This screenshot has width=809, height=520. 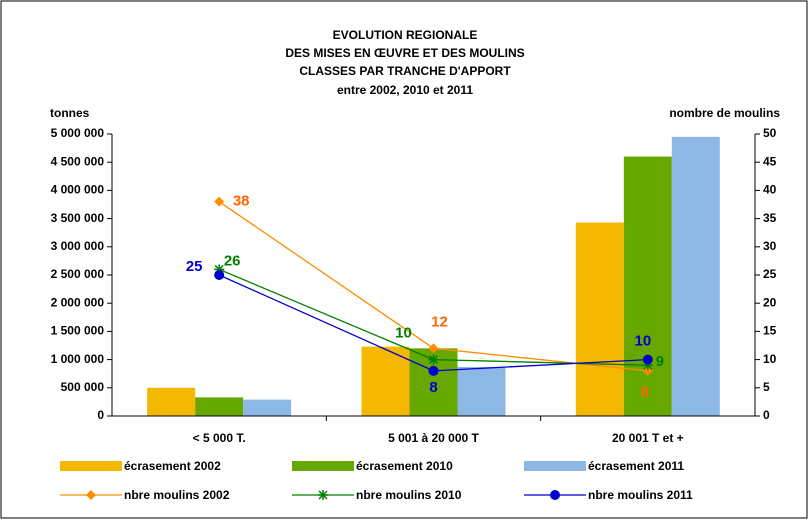 What do you see at coordinates (78, 218) in the screenshot?
I see `y-tick-label: 3 500 000` at bounding box center [78, 218].